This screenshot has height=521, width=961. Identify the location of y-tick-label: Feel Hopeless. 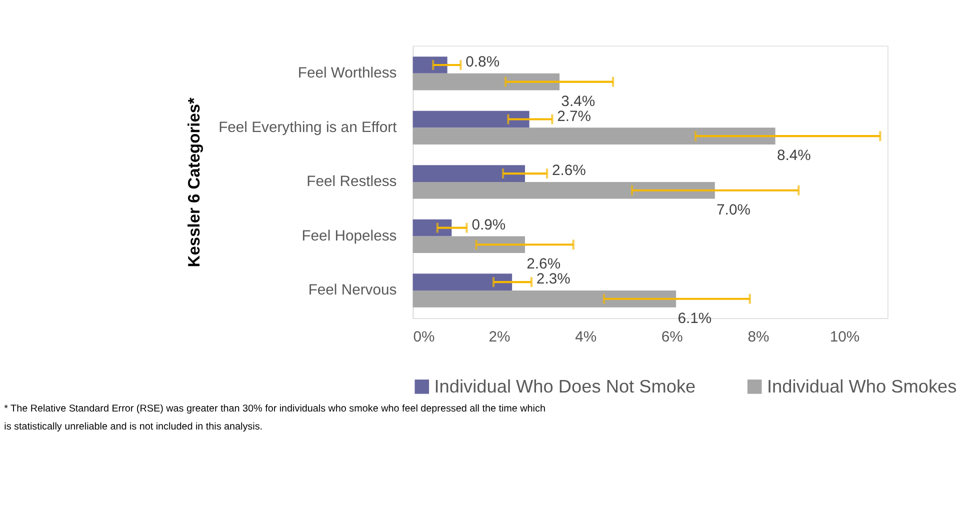
(349, 236).